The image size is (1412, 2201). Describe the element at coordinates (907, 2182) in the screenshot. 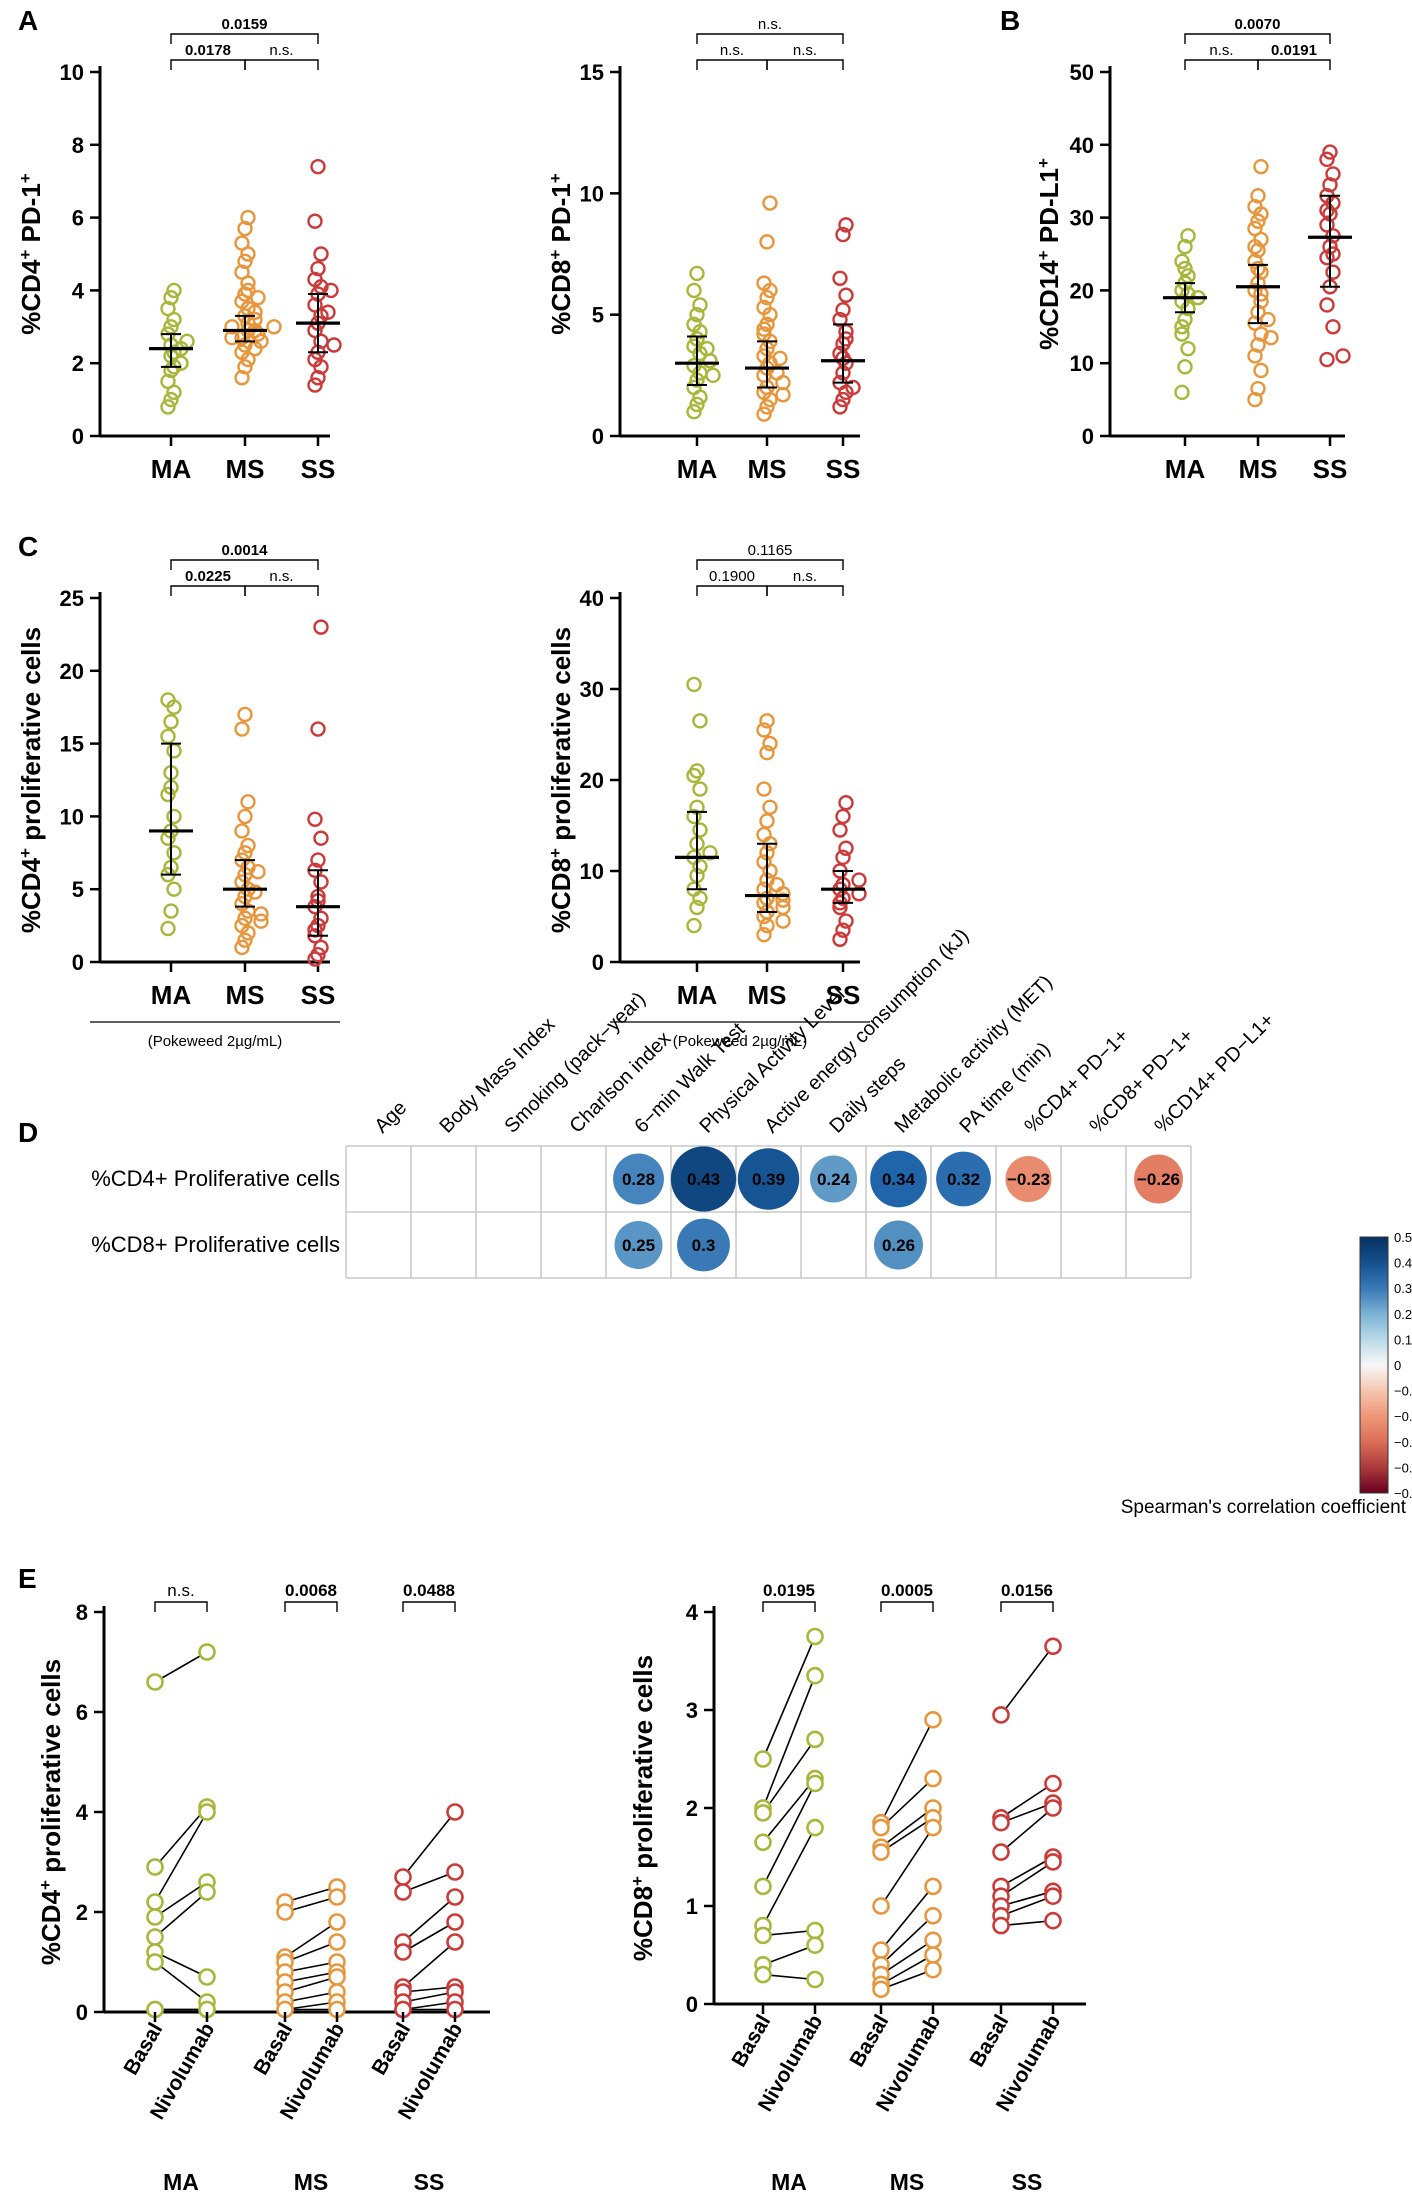

I see `group-label: MS` at that location.